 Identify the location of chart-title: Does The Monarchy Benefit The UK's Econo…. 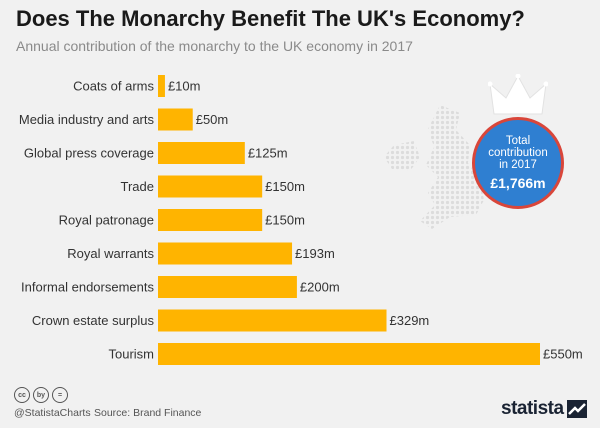
(270, 18).